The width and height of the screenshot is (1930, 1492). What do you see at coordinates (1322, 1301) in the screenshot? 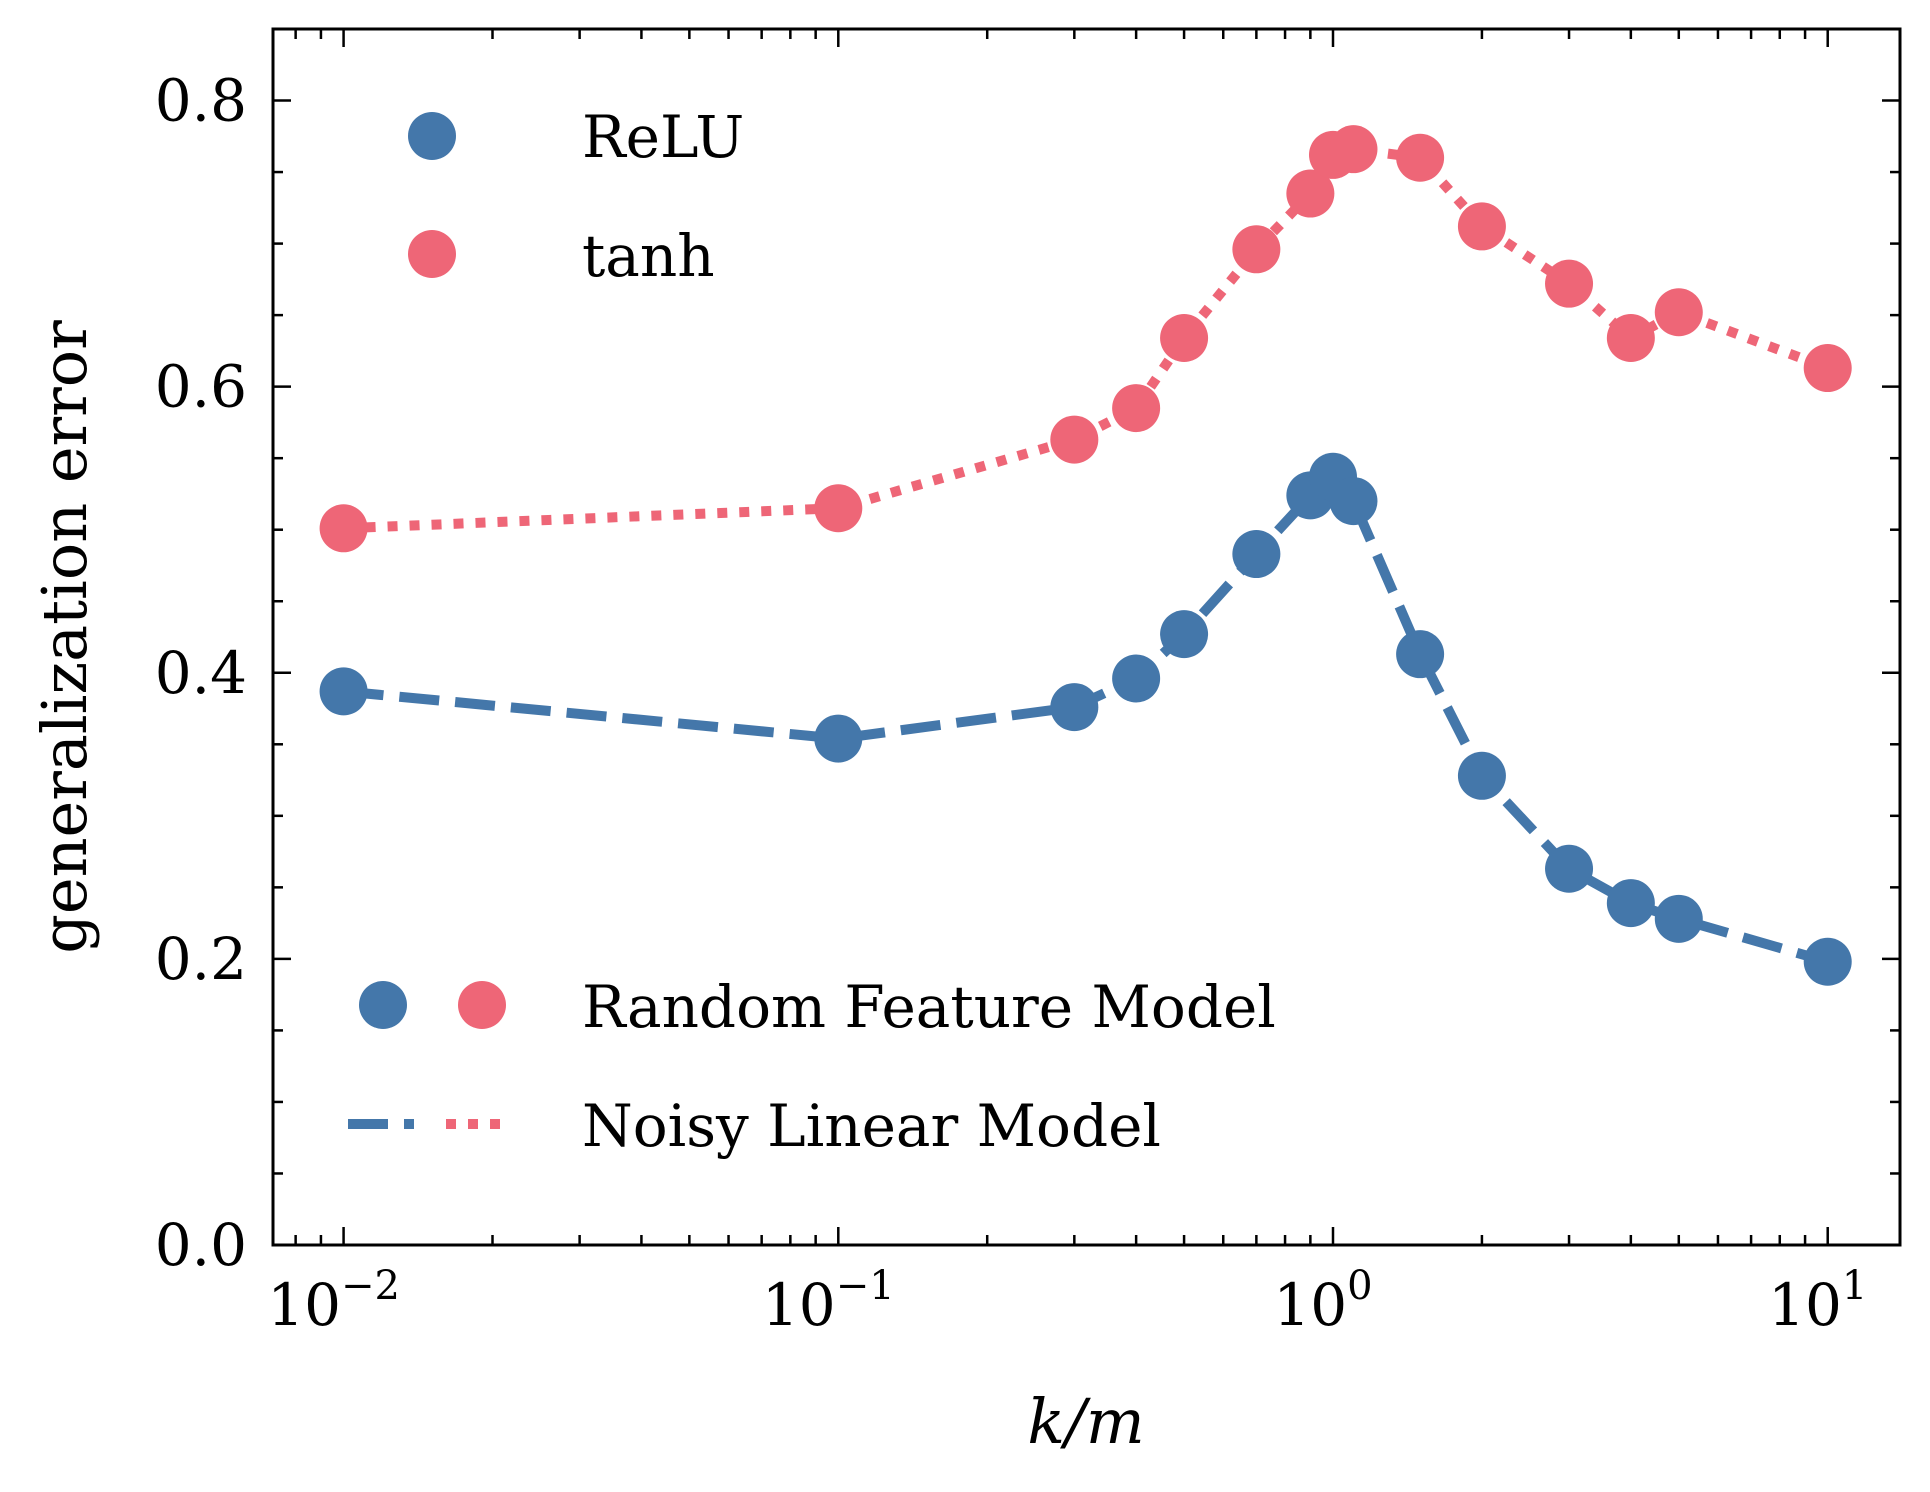
I see `x-tick-label: 10⁰` at bounding box center [1322, 1301].